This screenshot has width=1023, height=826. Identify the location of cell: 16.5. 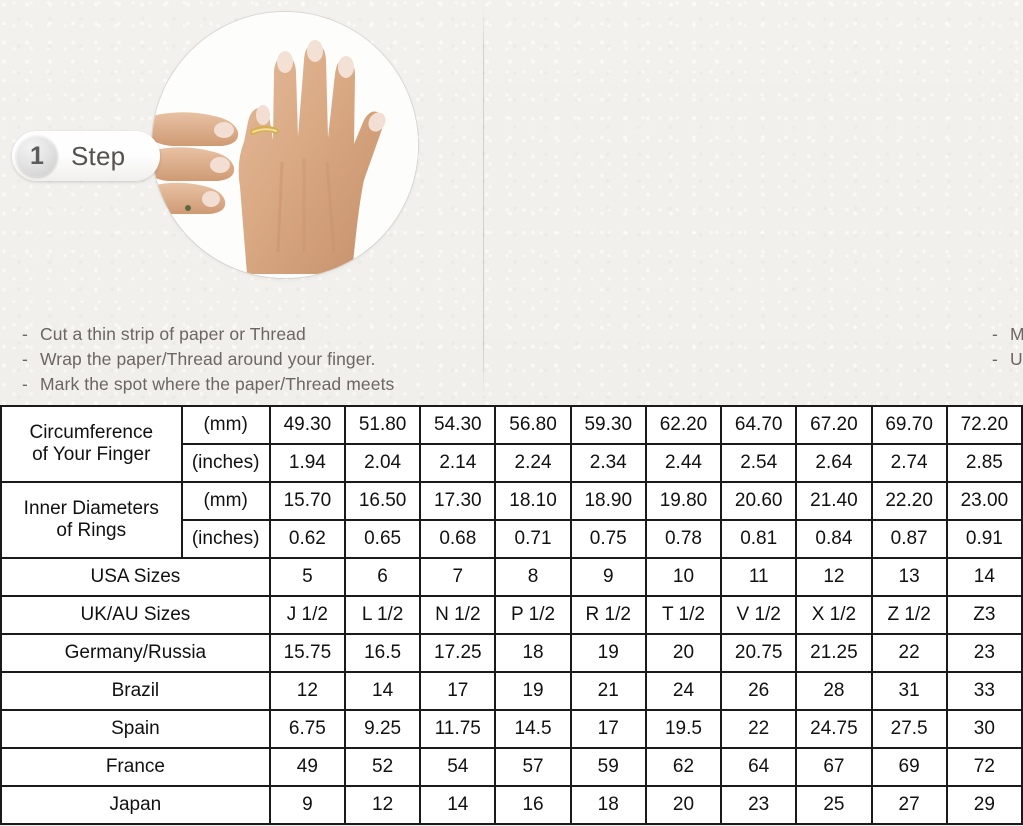
(382, 653).